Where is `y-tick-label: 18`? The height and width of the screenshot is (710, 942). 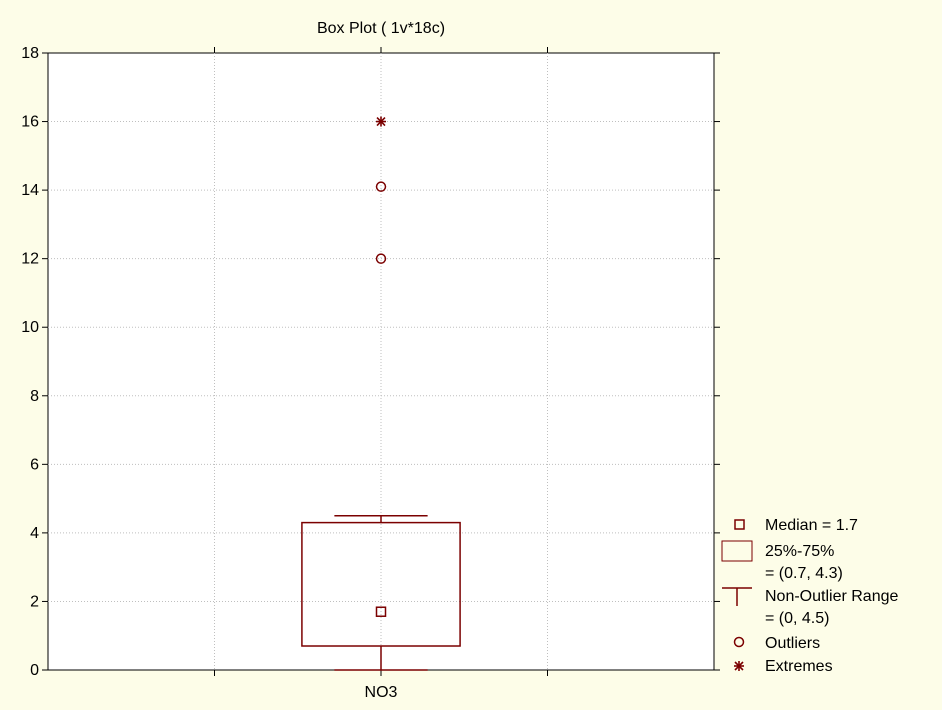
y-tick-label: 18 is located at coordinates (30, 53).